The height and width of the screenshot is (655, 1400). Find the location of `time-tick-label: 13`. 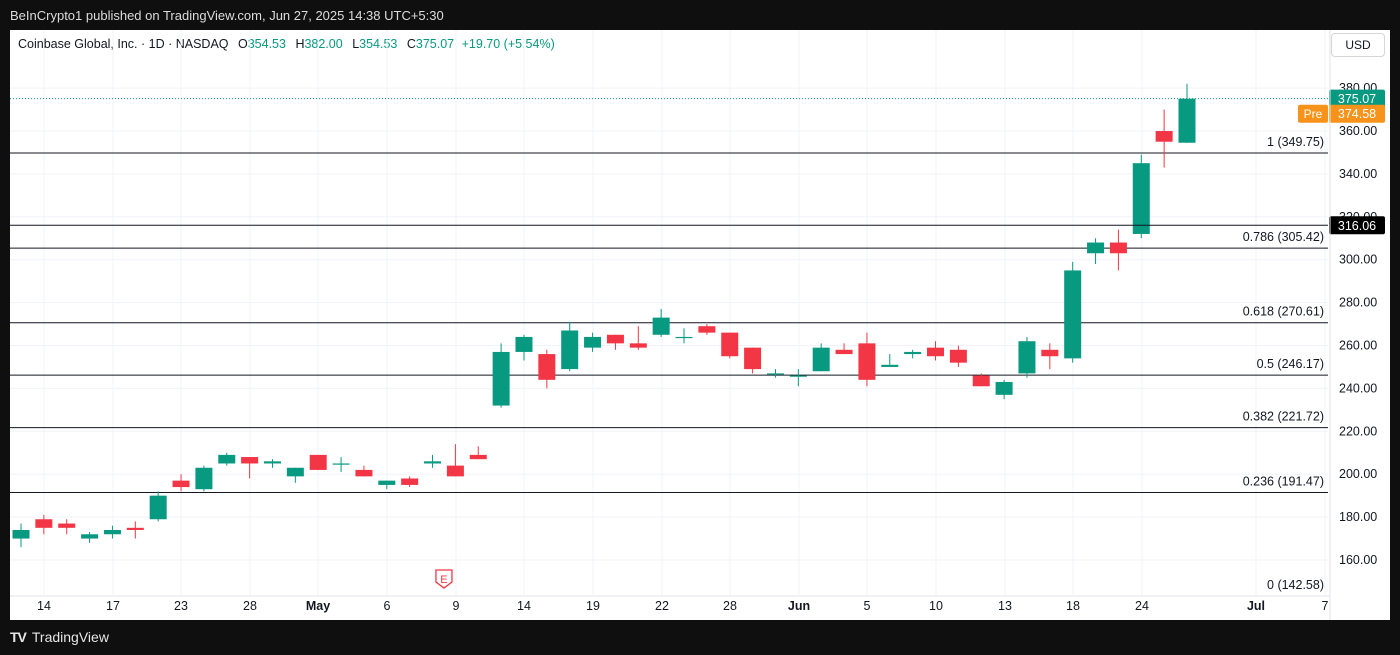

time-tick-label: 13 is located at coordinates (1005, 606).